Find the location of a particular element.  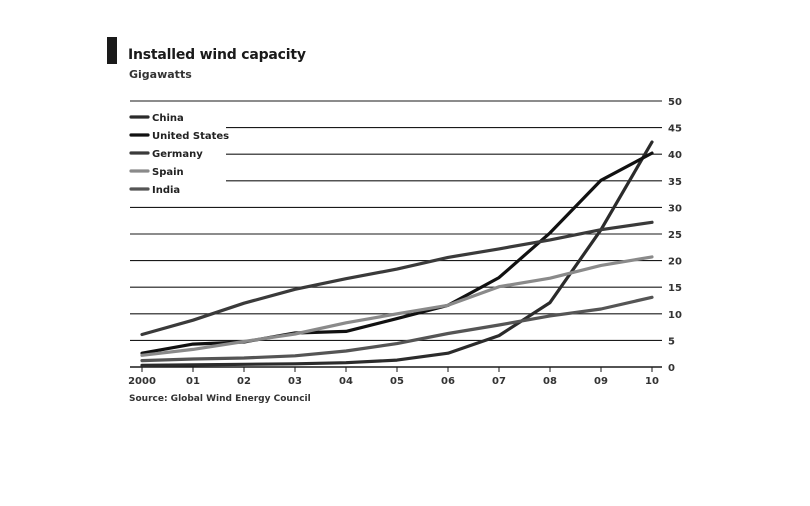

x-tick-label: 2000 is located at coordinates (142, 381).